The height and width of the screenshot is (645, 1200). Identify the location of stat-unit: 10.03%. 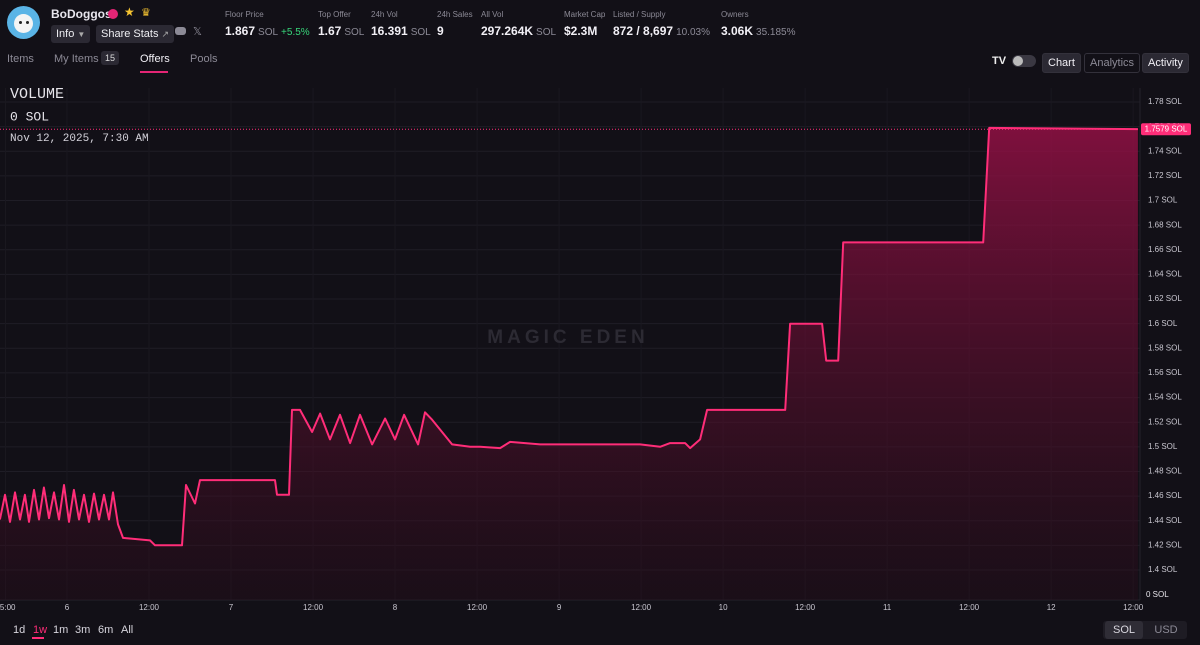
(693, 32).